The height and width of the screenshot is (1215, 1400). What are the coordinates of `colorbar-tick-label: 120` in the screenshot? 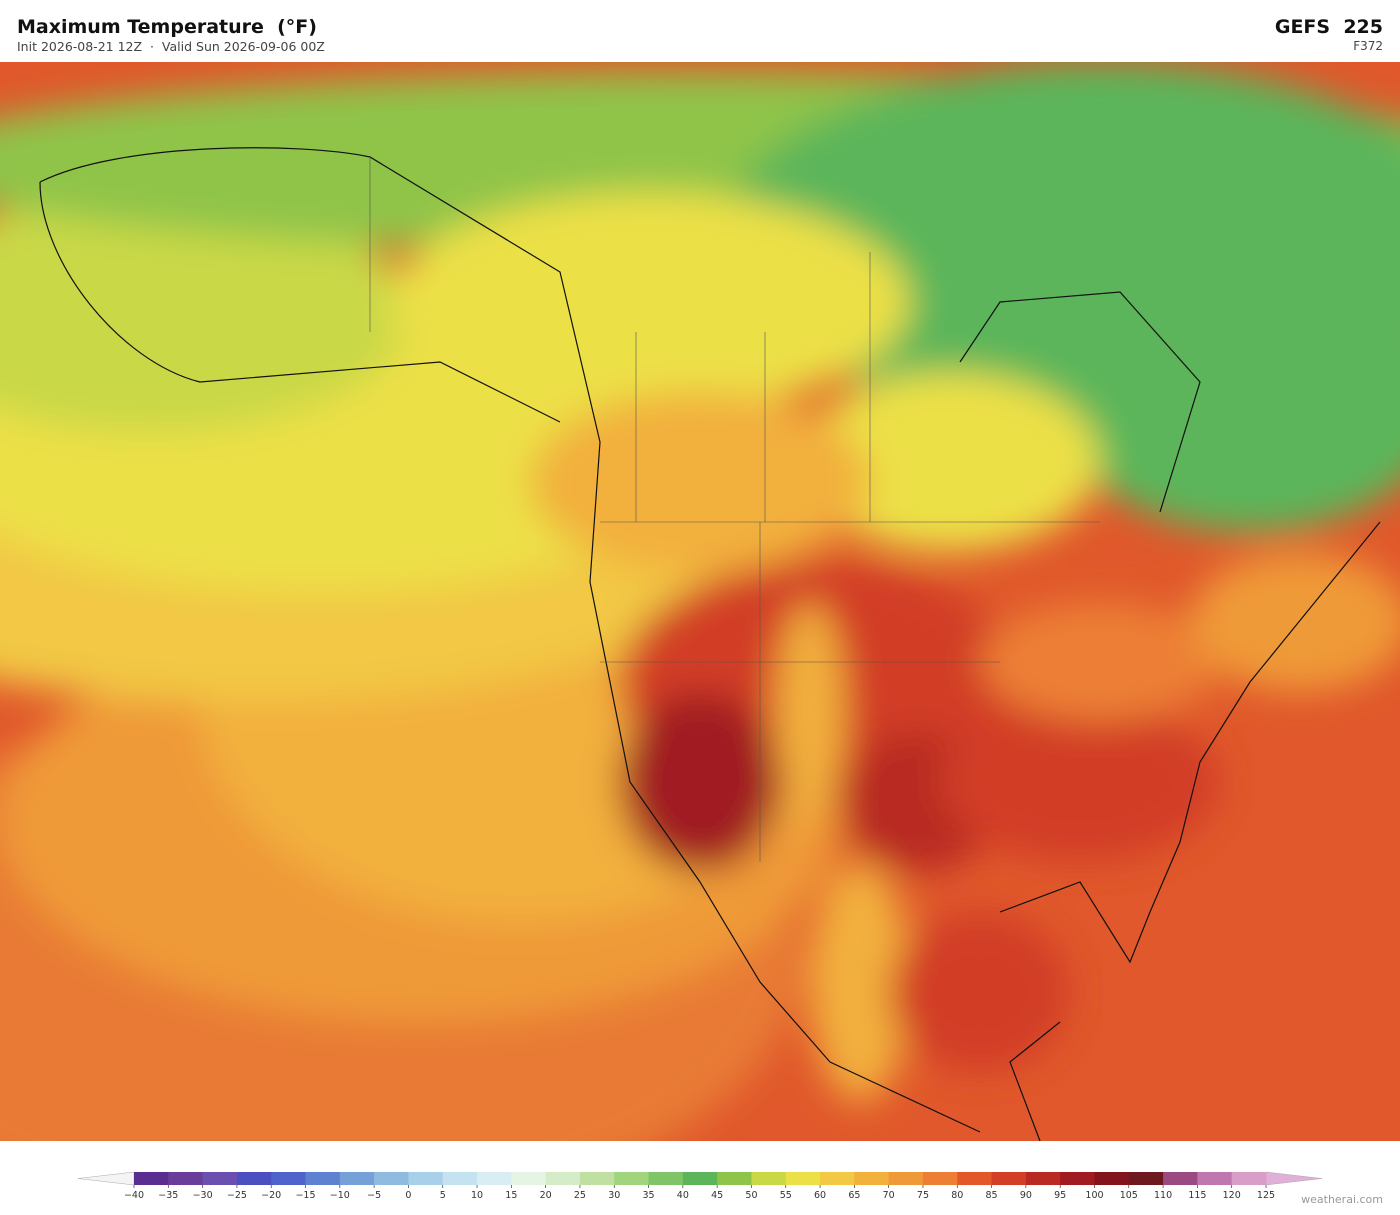 It's located at (1232, 1195).